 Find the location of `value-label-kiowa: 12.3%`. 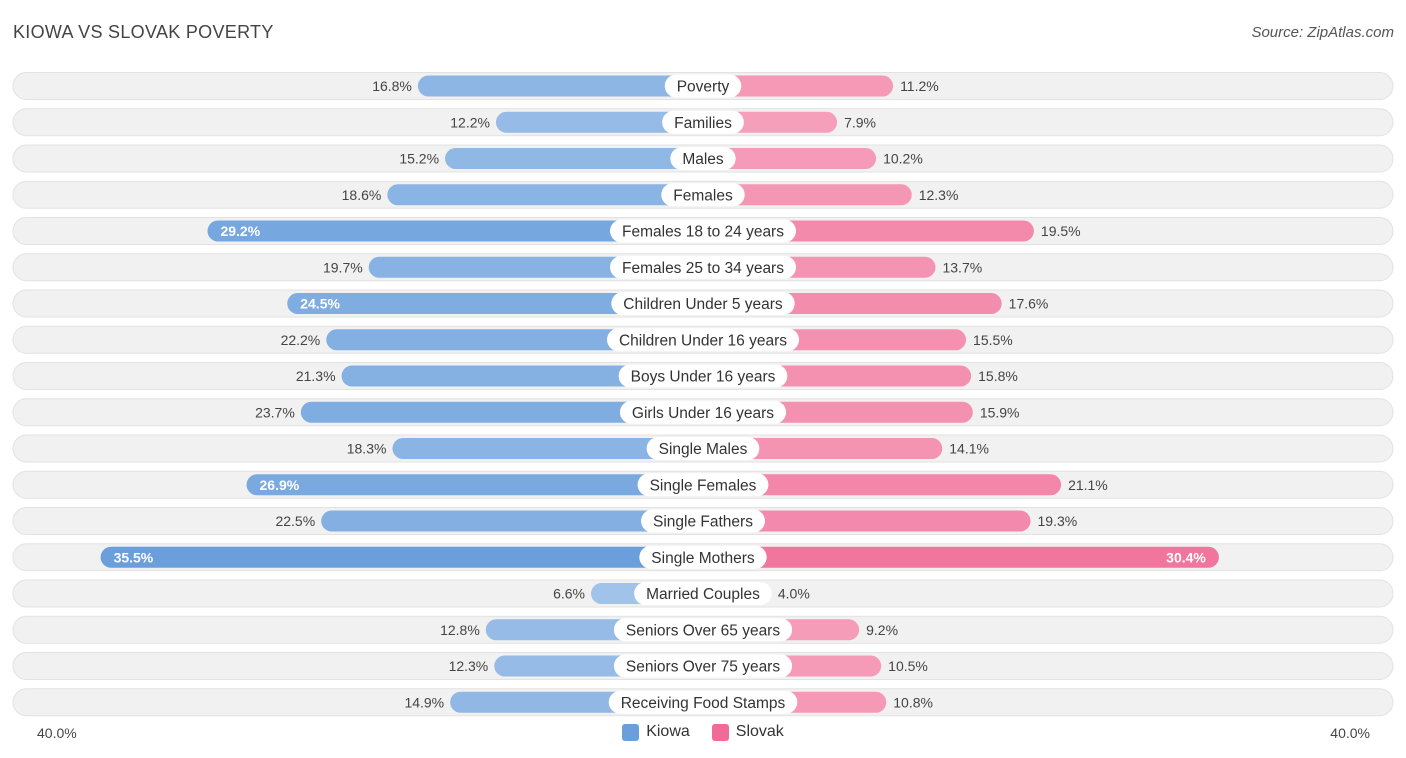

value-label-kiowa: 12.3% is located at coordinates (469, 666).